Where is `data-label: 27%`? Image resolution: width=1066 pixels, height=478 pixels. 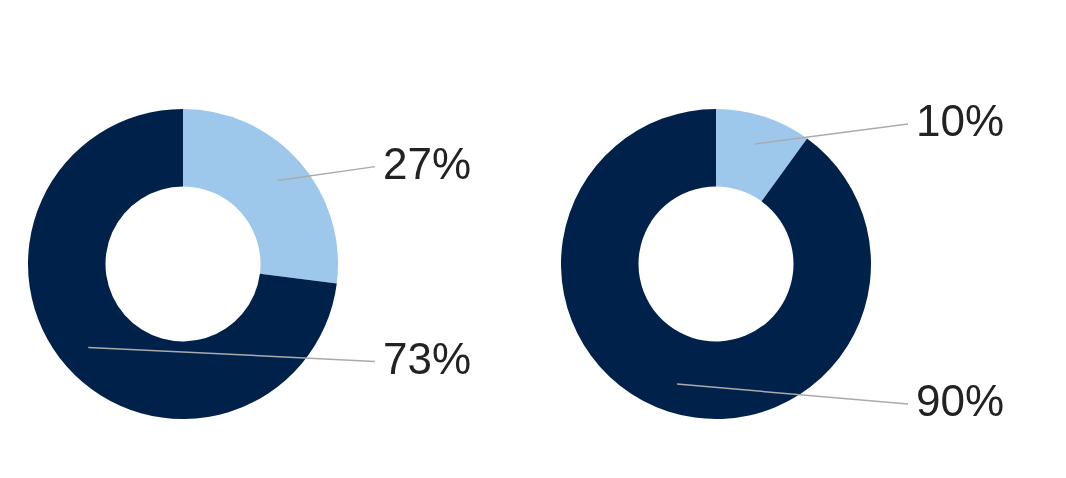
data-label: 27% is located at coordinates (427, 163).